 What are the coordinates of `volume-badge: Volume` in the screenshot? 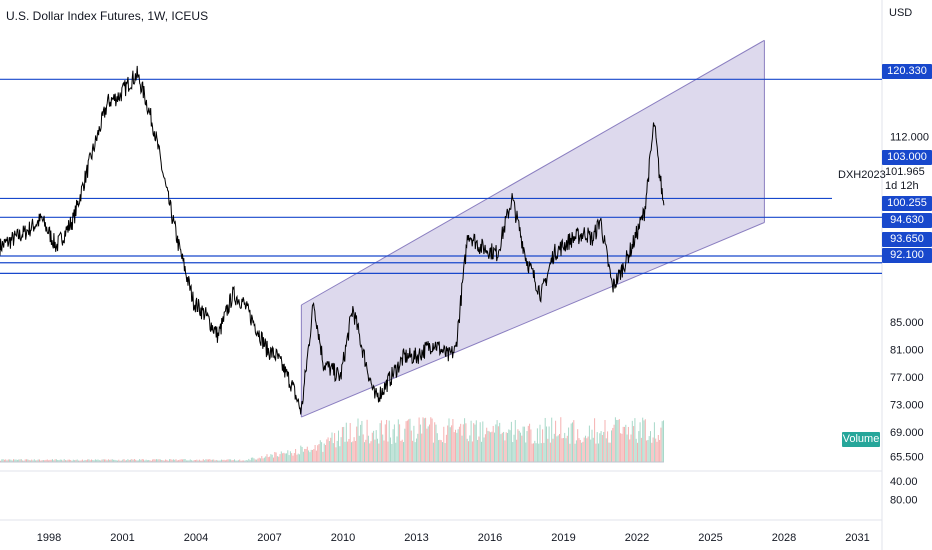 It's located at (861, 439).